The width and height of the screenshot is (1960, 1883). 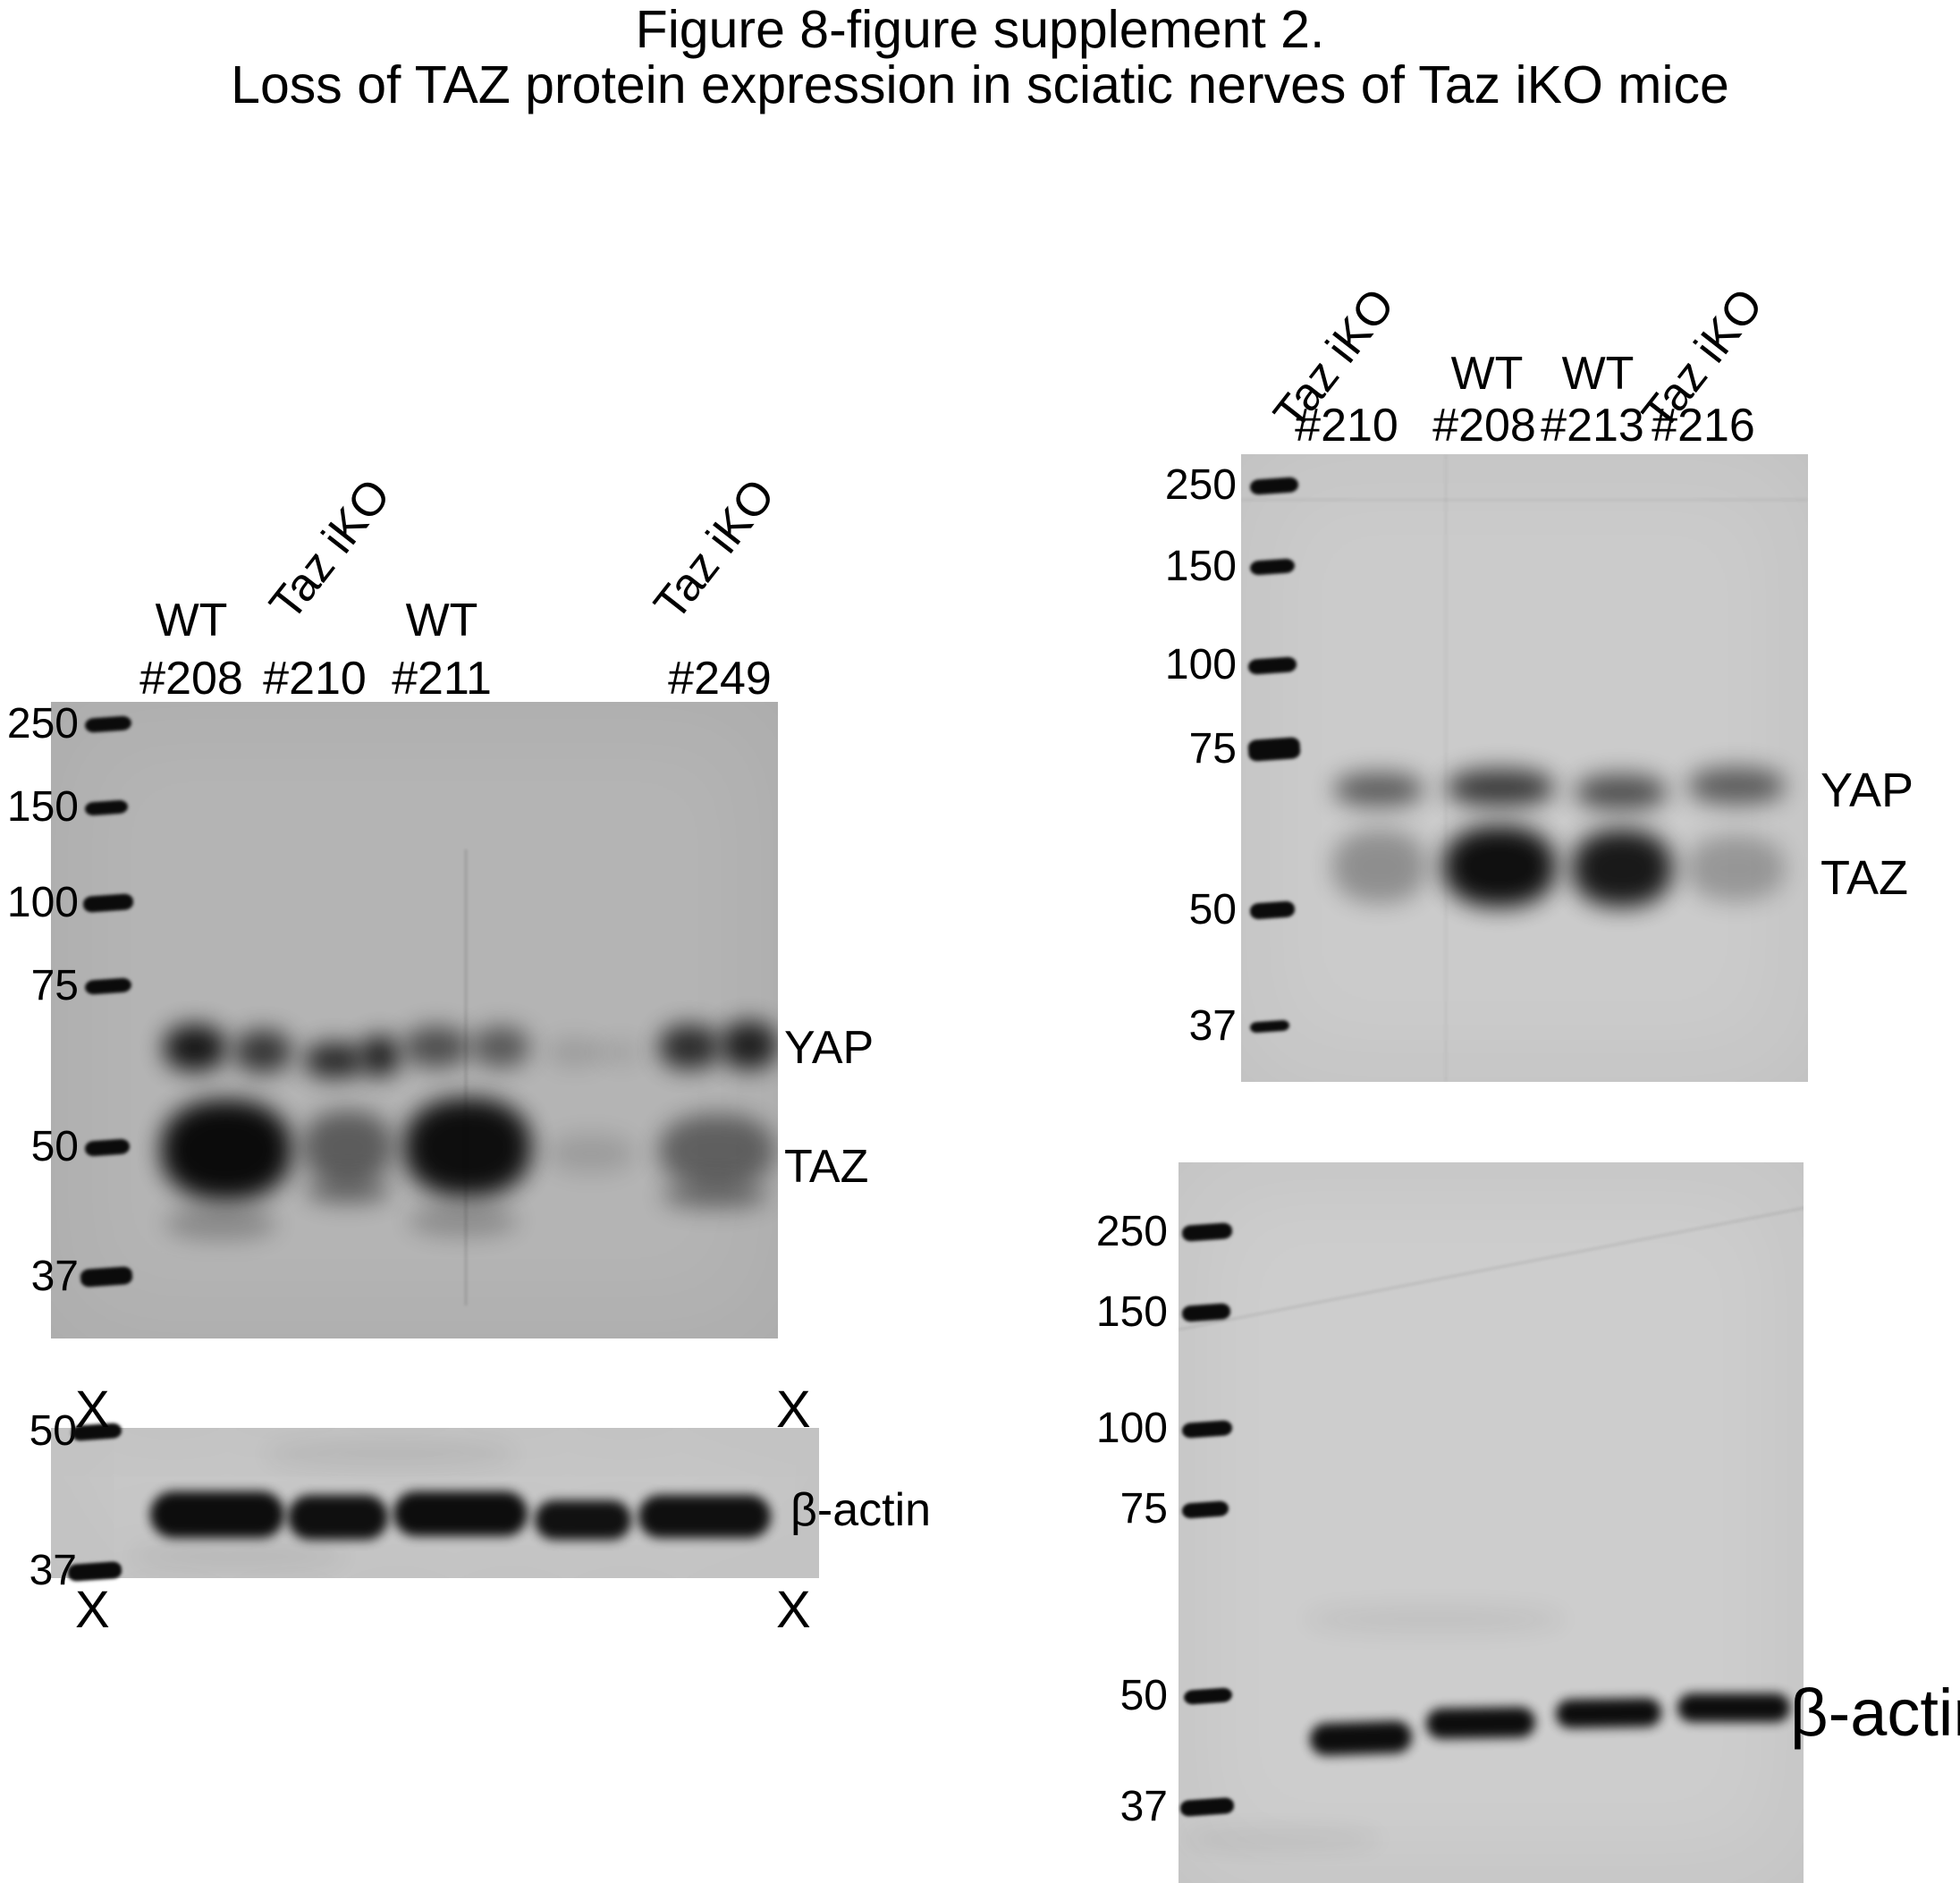 What do you see at coordinates (1703, 426) in the screenshot?
I see `lane-id-216-right: #216` at bounding box center [1703, 426].